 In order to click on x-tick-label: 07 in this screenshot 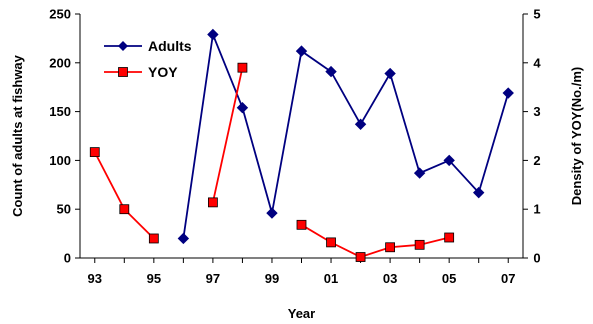, I will do `click(508, 278)`.